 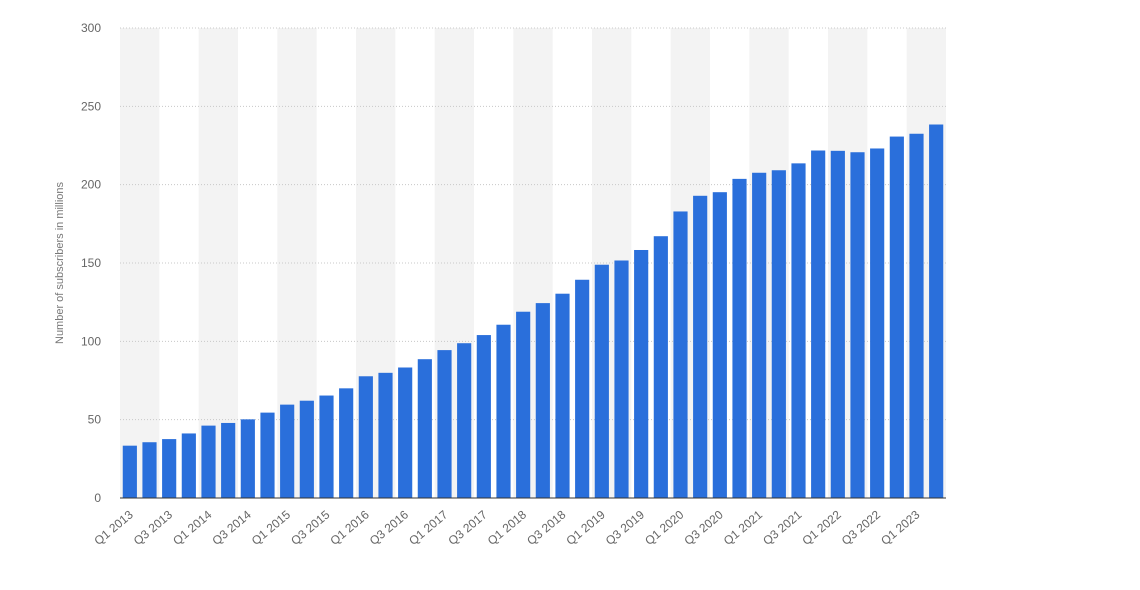 What do you see at coordinates (467, 527) in the screenshot?
I see `x-tick-label: Q3 2017` at bounding box center [467, 527].